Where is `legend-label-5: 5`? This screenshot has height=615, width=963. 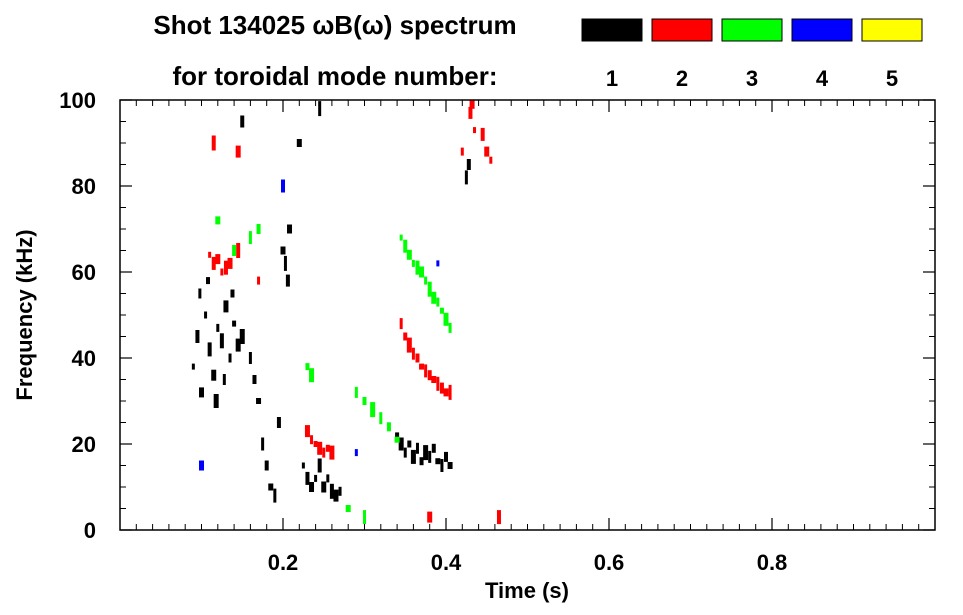
legend-label-5: 5 is located at coordinates (892, 78).